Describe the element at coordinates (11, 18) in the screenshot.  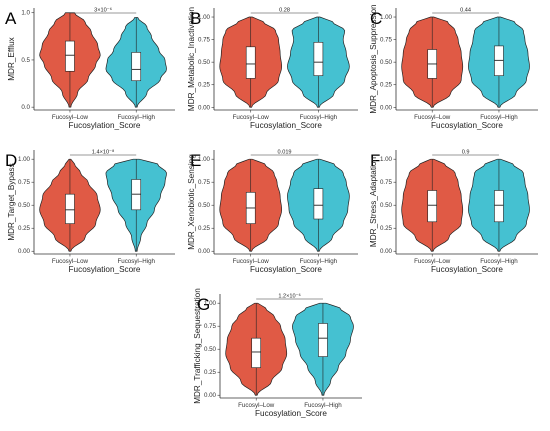
I see `panel-letter: A` at that location.